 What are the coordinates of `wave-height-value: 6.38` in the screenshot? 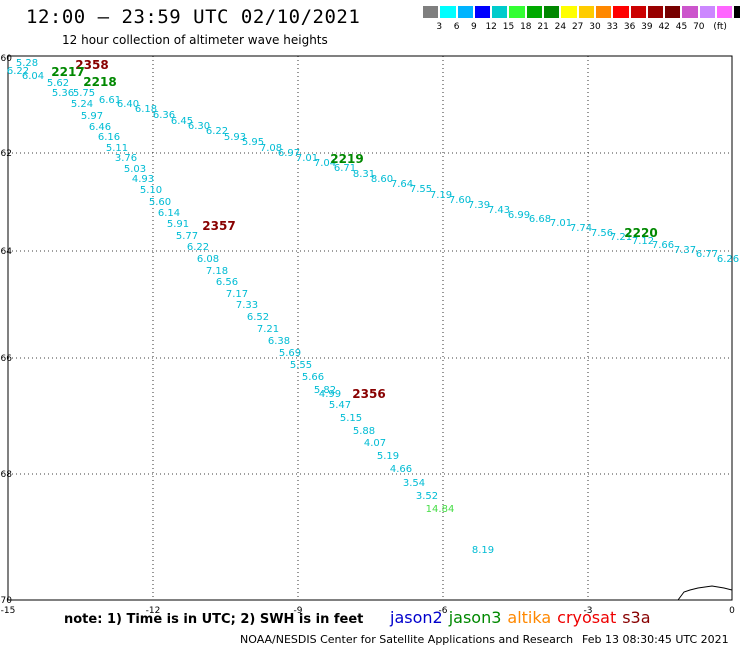 It's located at (279, 341).